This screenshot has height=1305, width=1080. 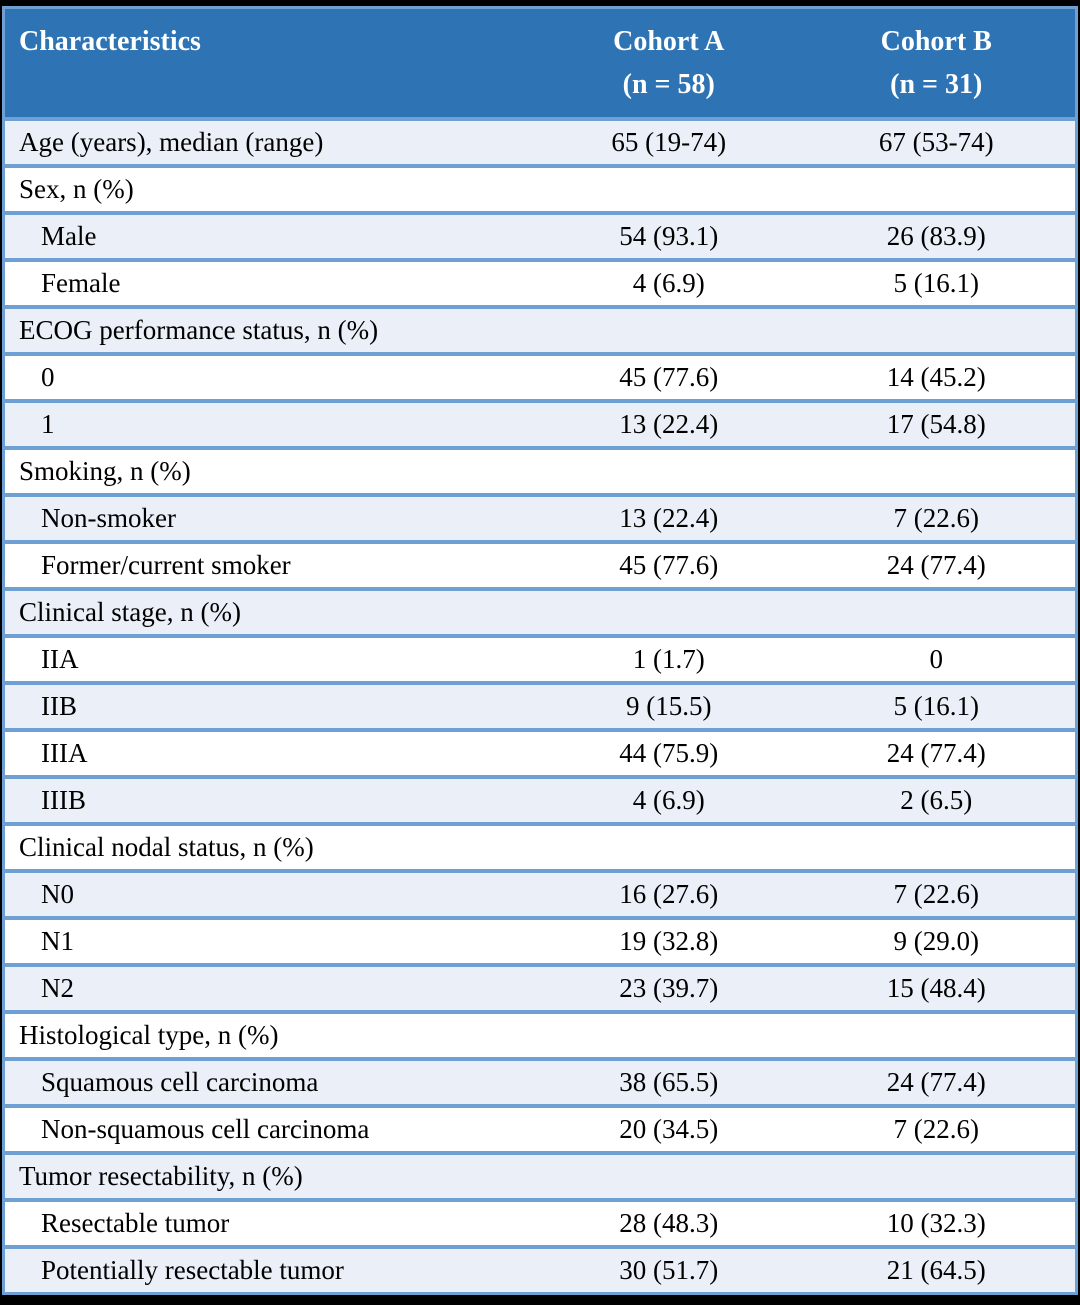 I want to click on row-label: N1, so click(x=271, y=942).